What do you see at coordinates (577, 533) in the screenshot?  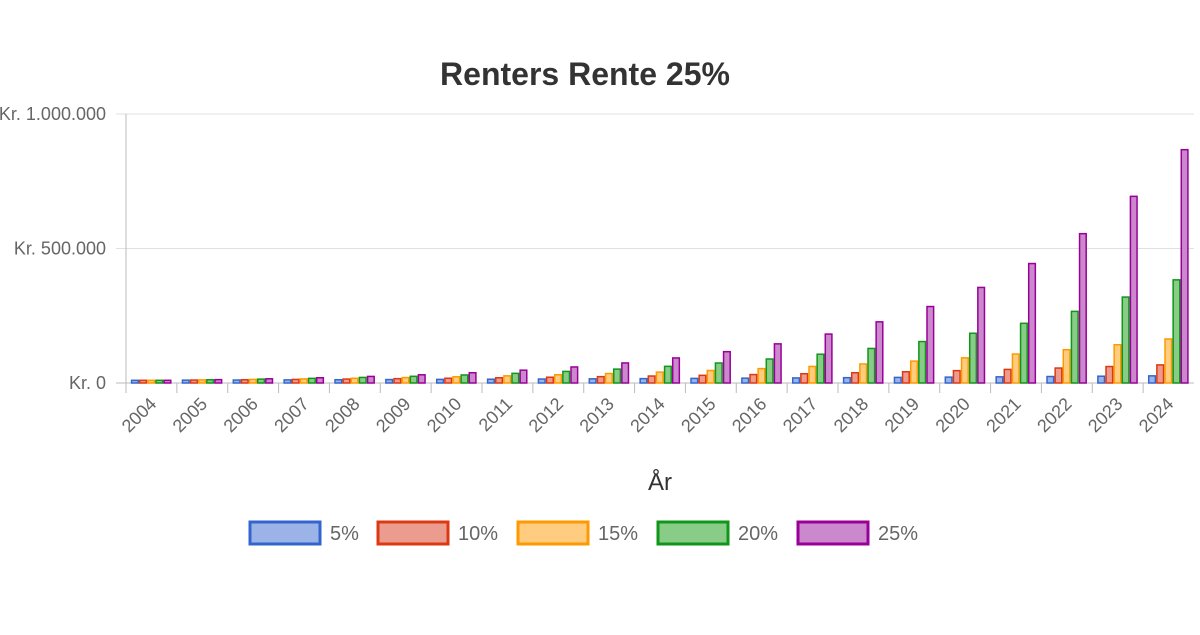 I see `legend-item: 15%` at bounding box center [577, 533].